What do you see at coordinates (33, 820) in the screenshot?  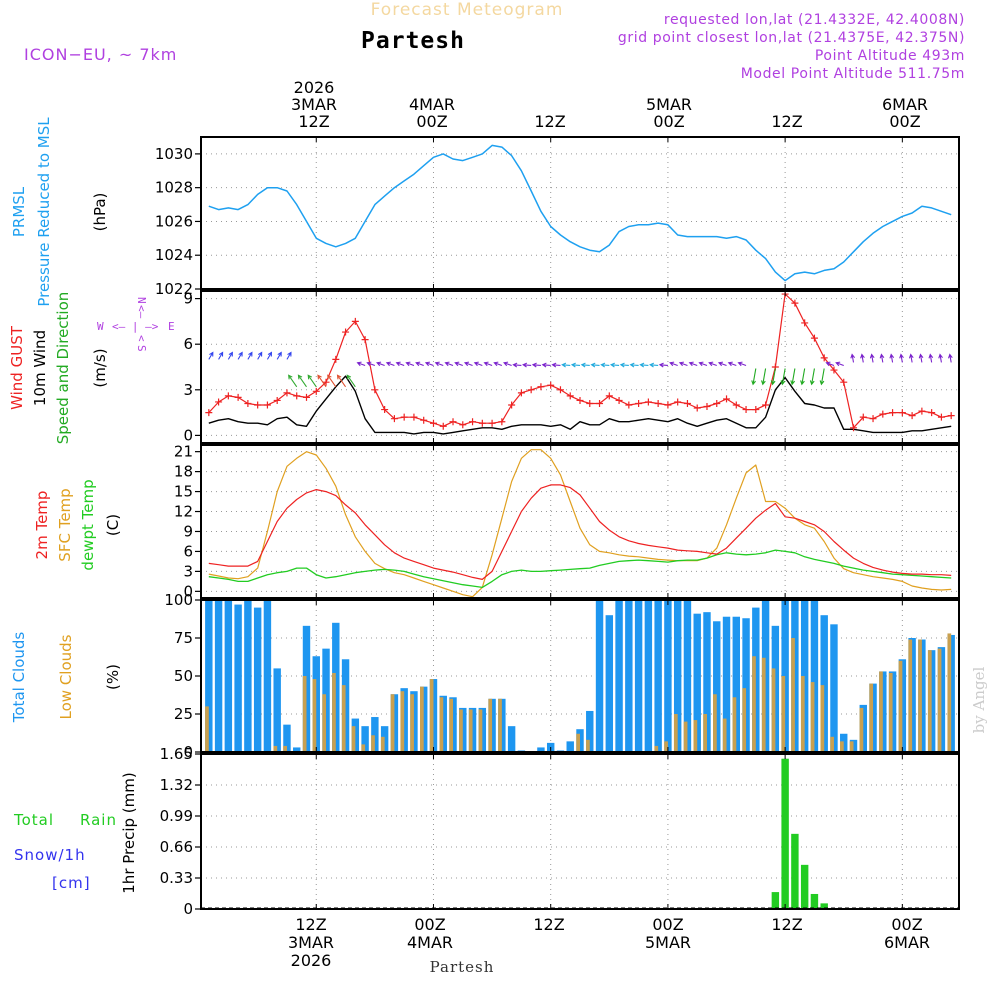 I see `rain-total-label: Total` at bounding box center [33, 820].